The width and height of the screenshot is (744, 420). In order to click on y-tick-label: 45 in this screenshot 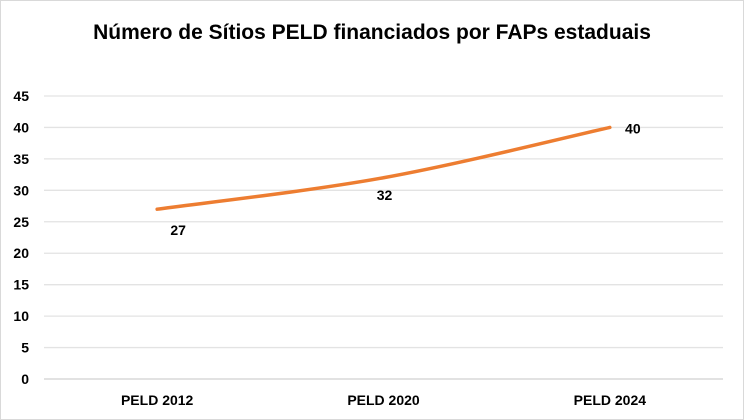, I will do `click(21, 96)`.